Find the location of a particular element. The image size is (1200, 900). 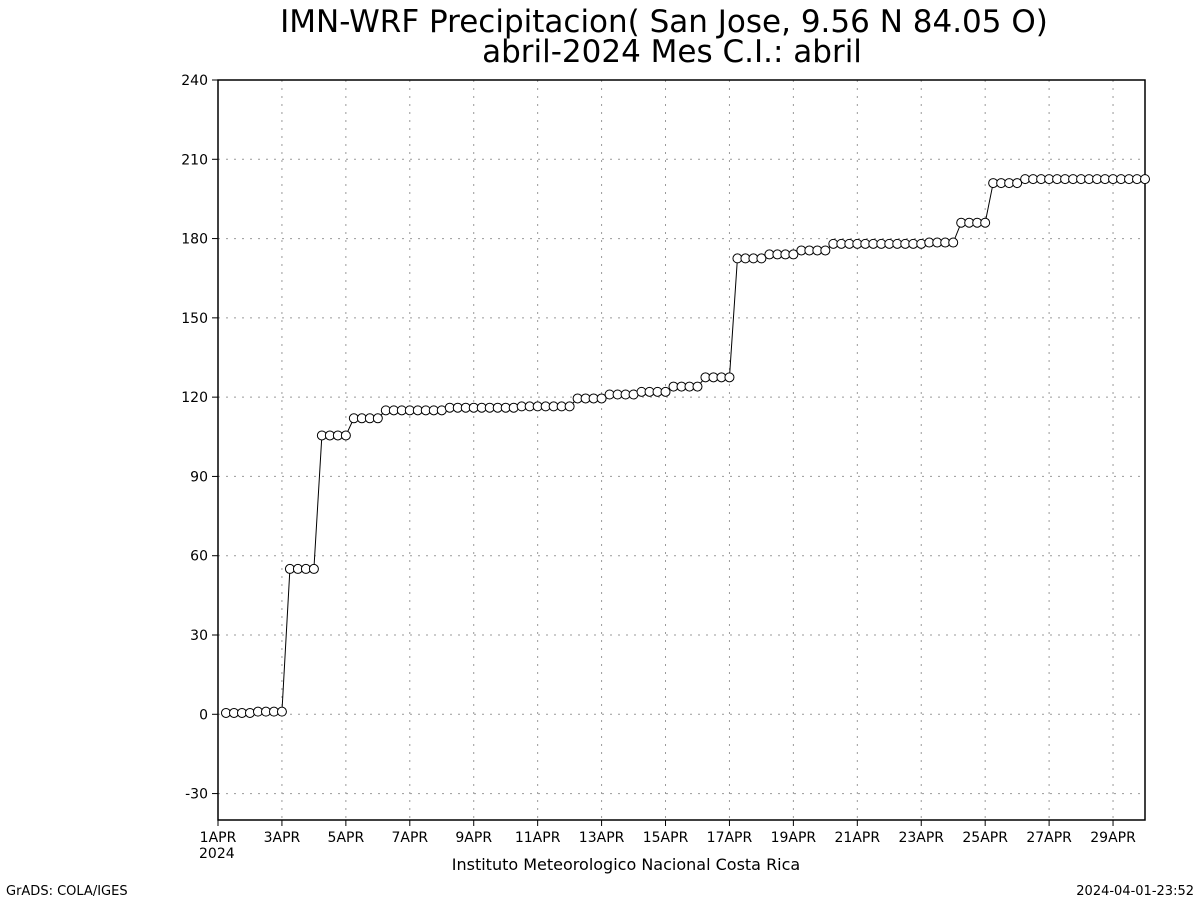

y-tick-label: -30 is located at coordinates (196, 795).